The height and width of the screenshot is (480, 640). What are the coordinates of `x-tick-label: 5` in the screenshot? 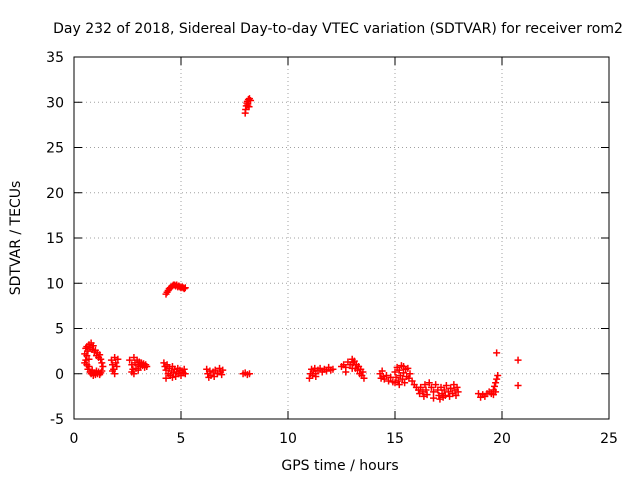 It's located at (181, 439).